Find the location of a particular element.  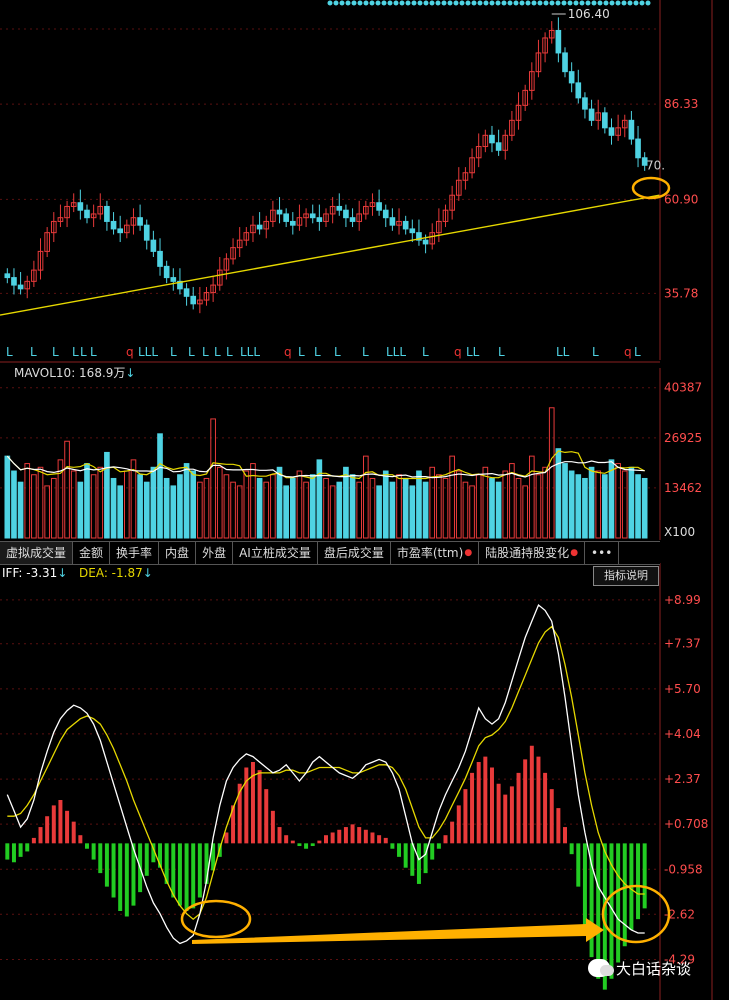

price-axis-label: 70. is located at coordinates (655, 165).